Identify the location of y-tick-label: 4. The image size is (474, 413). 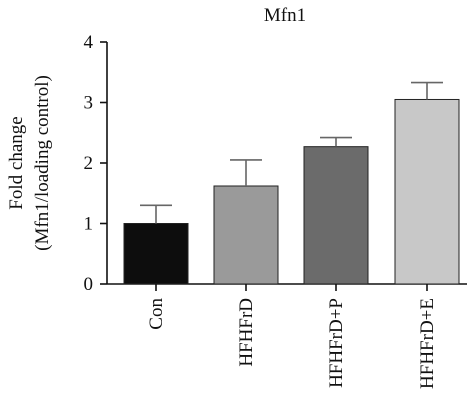
(89, 42).